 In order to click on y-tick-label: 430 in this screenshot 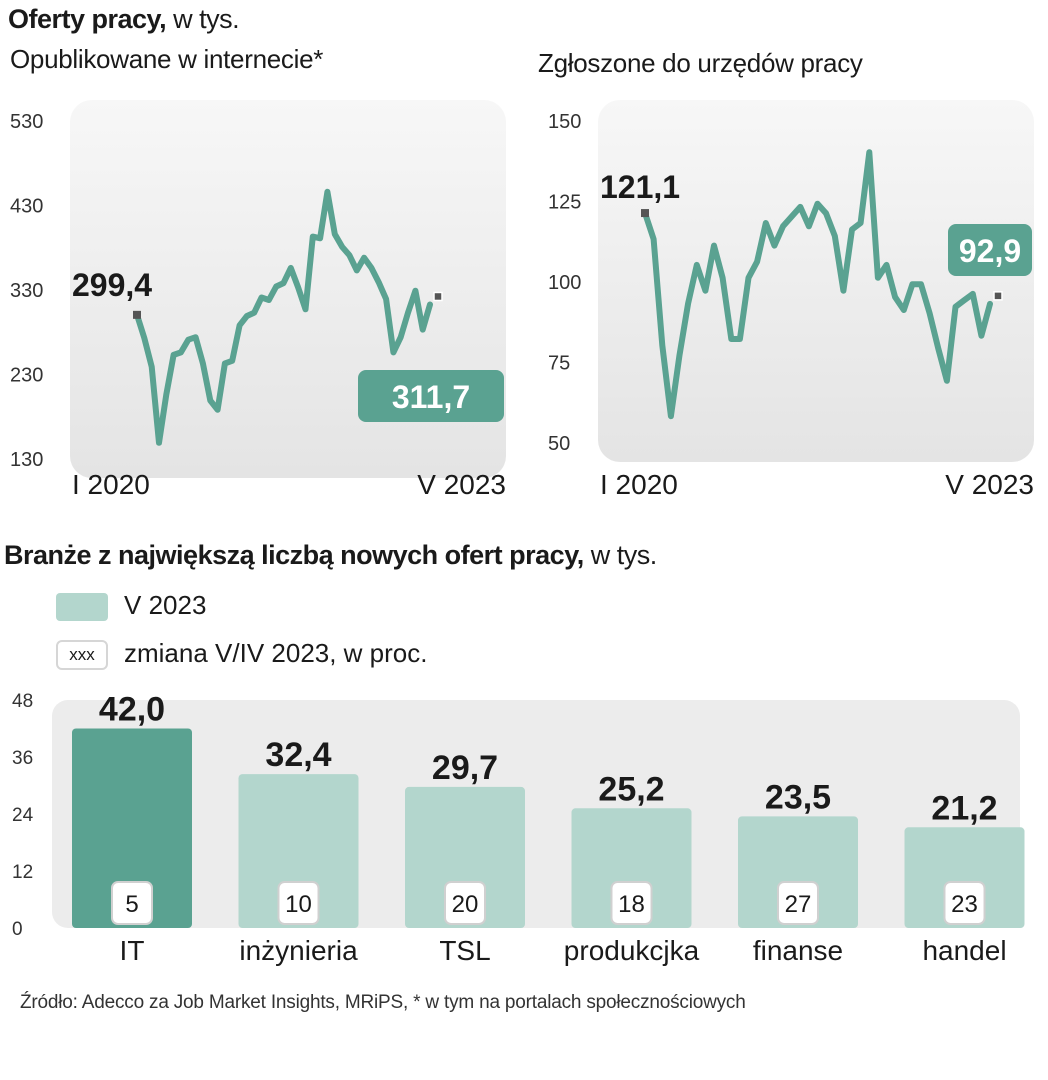, I will do `click(26, 207)`.